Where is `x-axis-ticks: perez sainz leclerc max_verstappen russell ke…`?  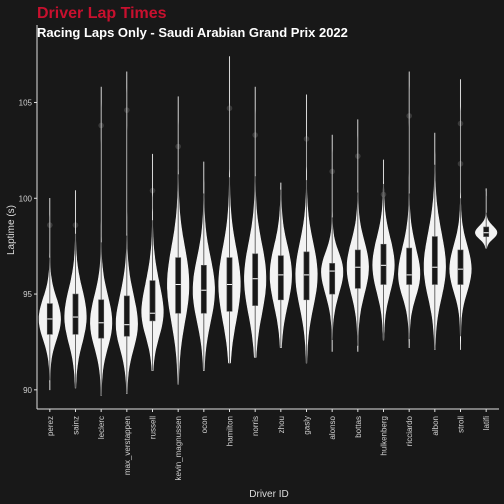 x-axis-ticks: perez sainz leclerc max_verstappen russell ke… is located at coordinates (268, 444).